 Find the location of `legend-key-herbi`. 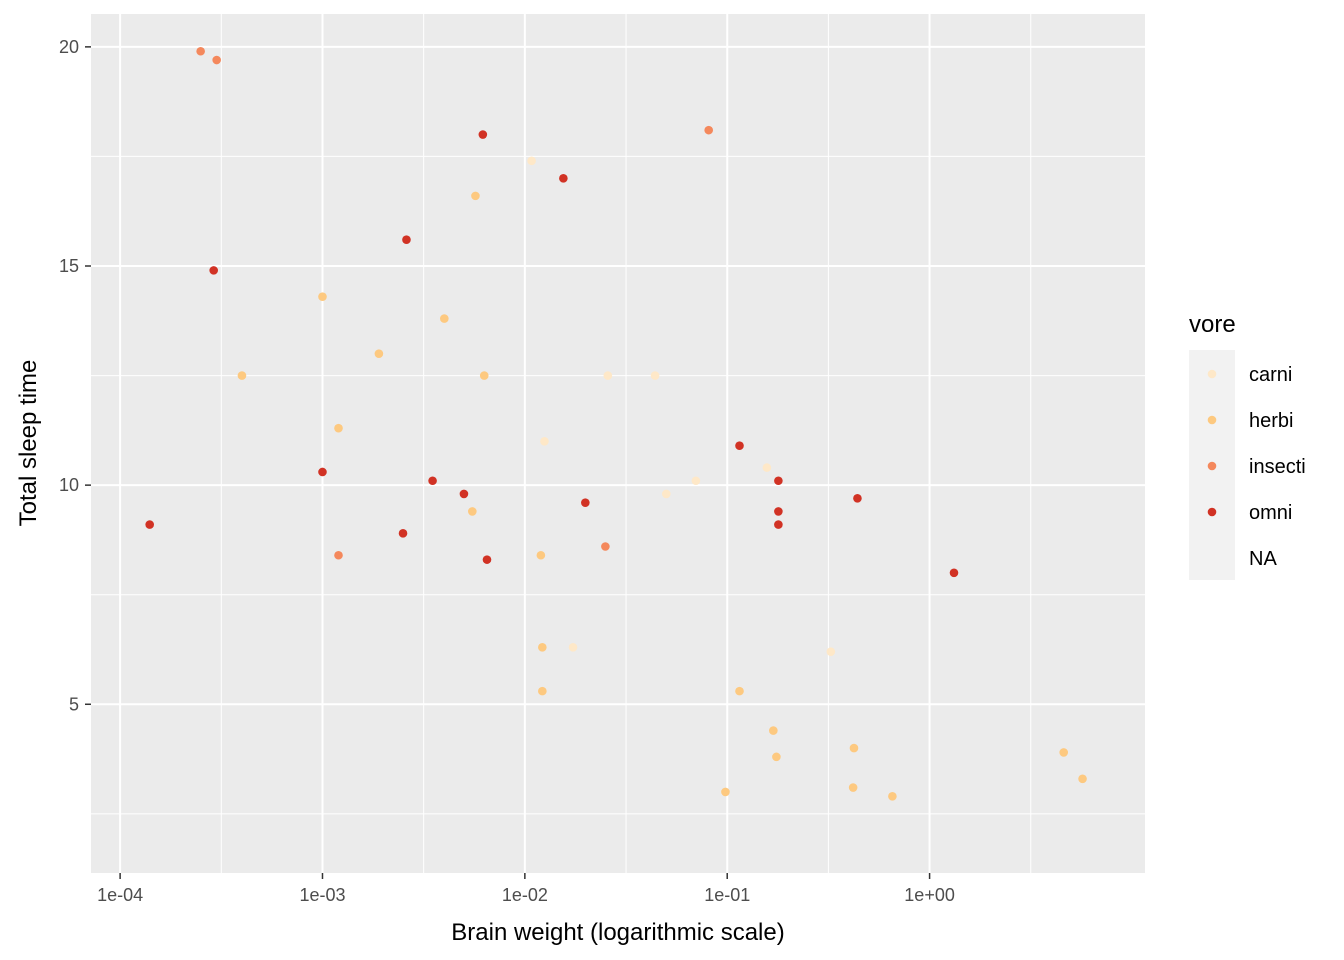

legend-key-herbi is located at coordinates (1212, 420).